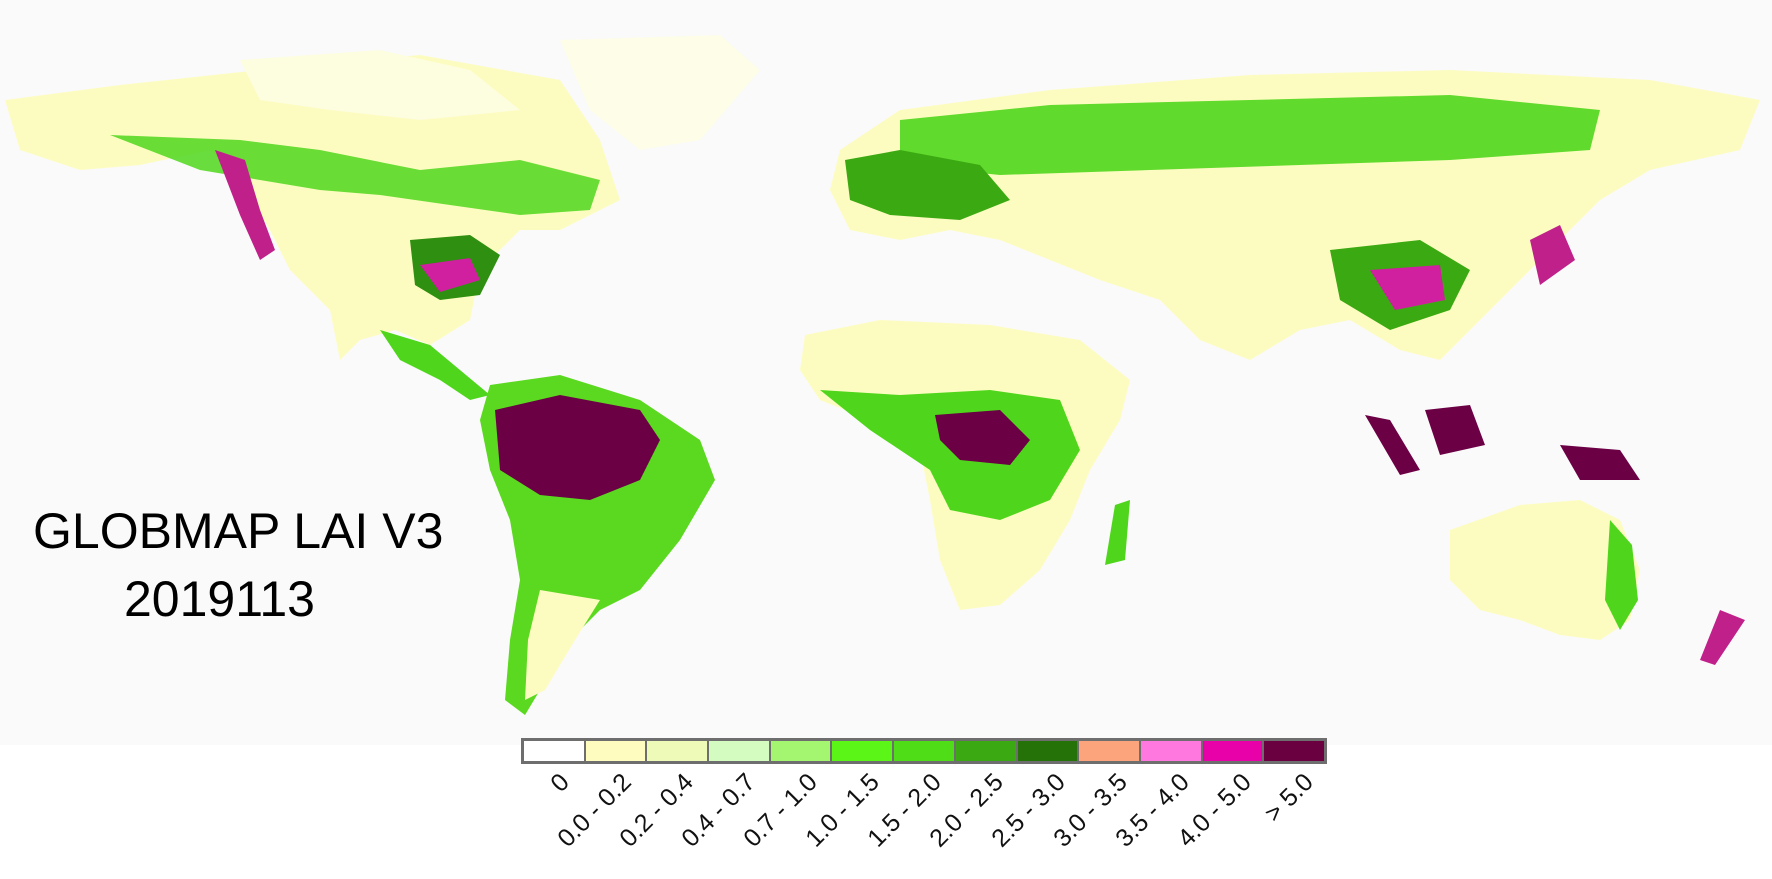 This screenshot has height=879, width=1772. I want to click on map-title: GLOBMAP LAI V3, so click(238, 531).